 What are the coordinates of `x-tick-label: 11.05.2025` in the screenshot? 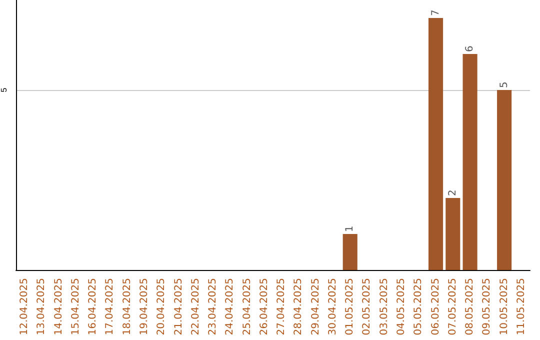 It's located at (521, 307).